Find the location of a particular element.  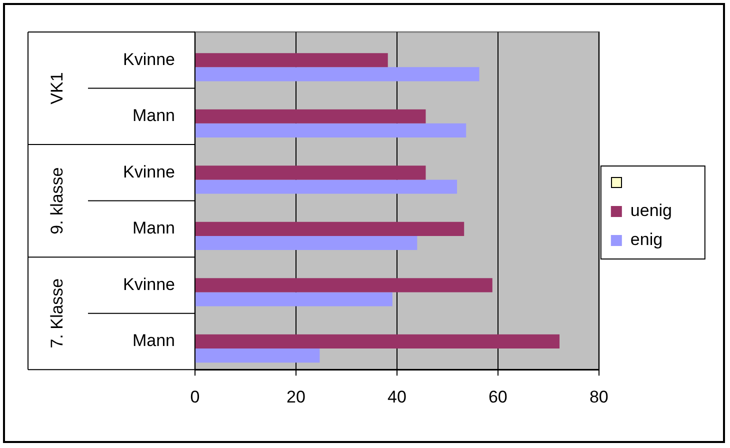

x-tick-label: 60 is located at coordinates (498, 396).